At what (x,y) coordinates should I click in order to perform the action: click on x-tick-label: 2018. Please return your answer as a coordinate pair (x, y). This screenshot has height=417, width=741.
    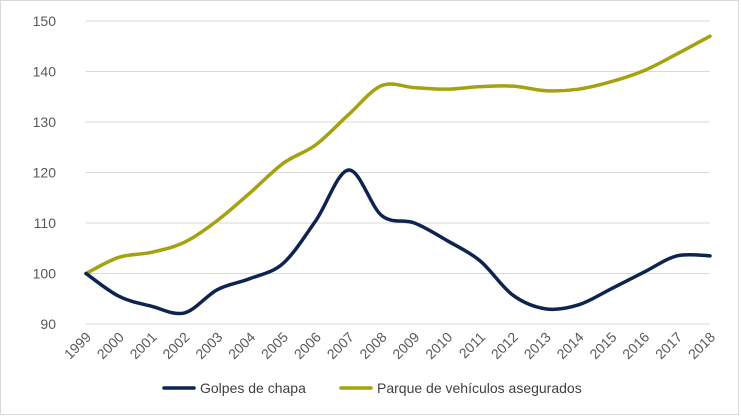
    Looking at the image, I should click on (701, 345).